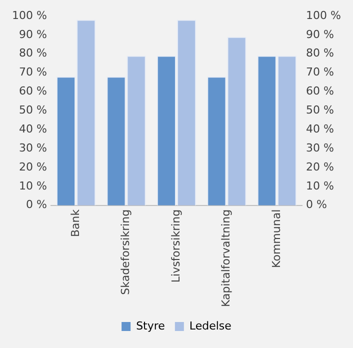  Describe the element at coordinates (32, 72) in the screenshot. I see `y-tick-label: 70 %` at that location.